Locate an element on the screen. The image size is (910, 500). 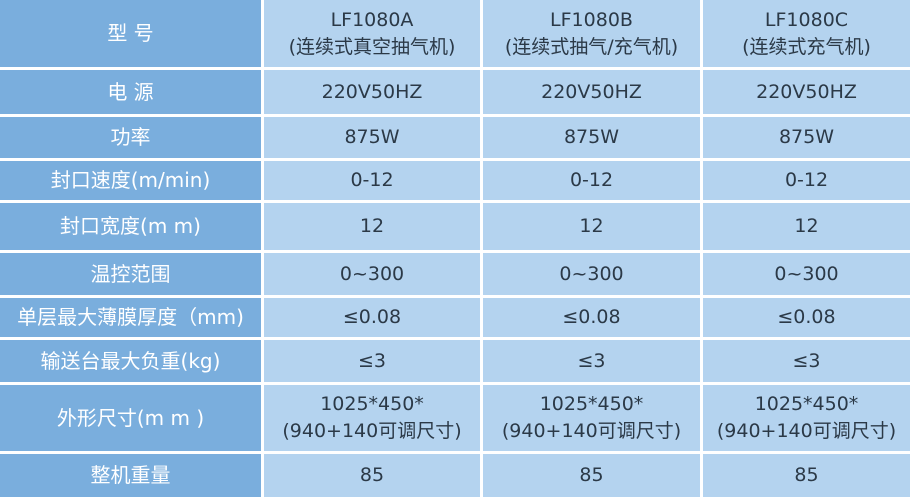
row-sealing-speed: 封口速度(m/min) 0-12 0-12 0-12 is located at coordinates (455, 180).